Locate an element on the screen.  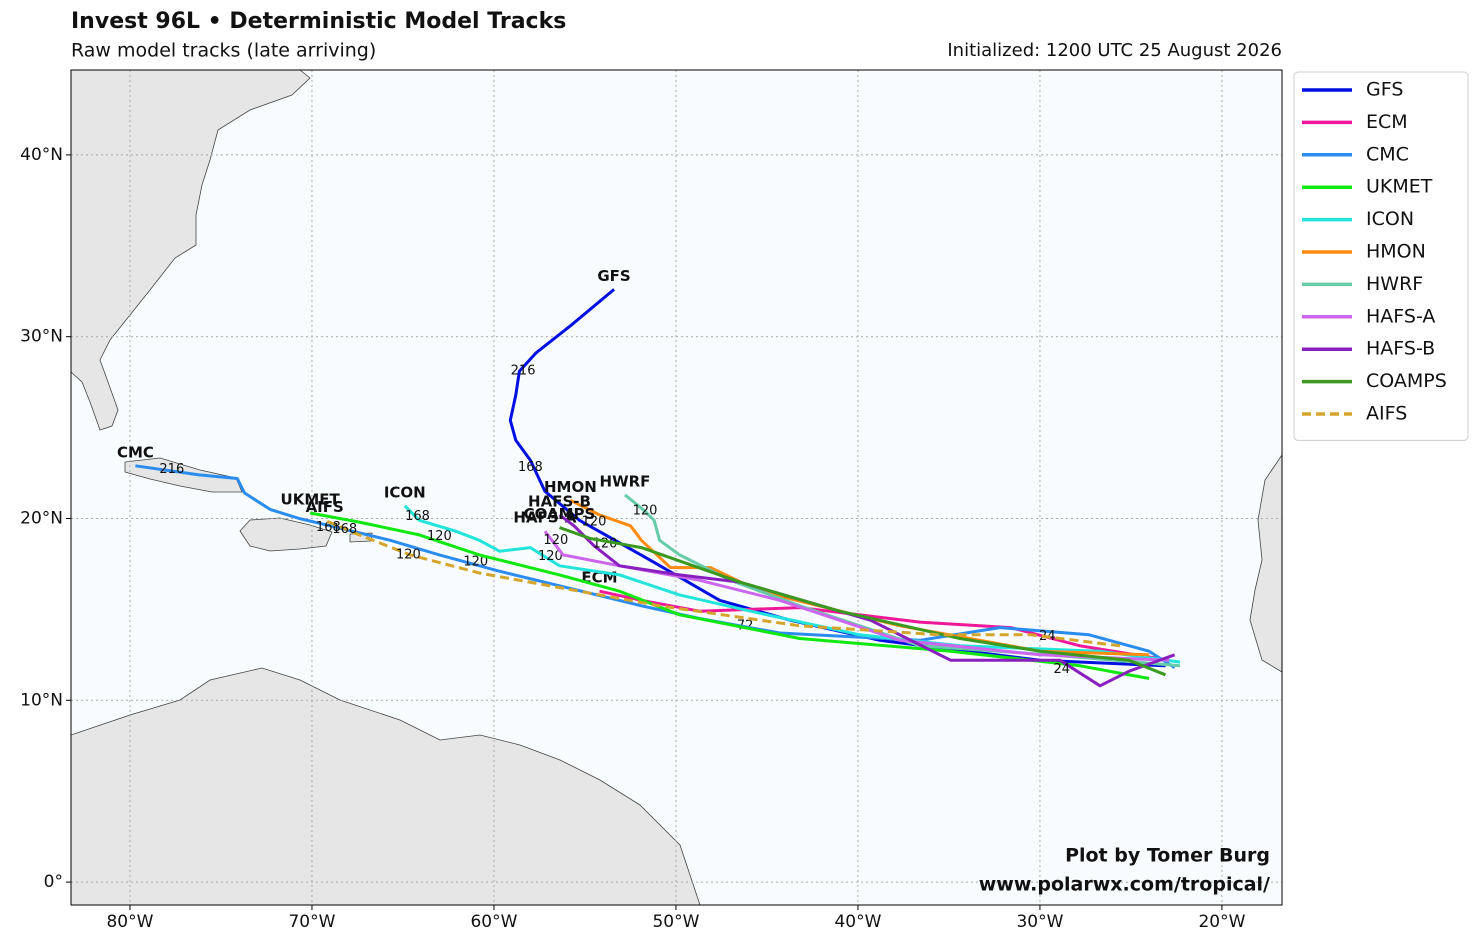
track-end-label: COAMPS is located at coordinates (560, 514).